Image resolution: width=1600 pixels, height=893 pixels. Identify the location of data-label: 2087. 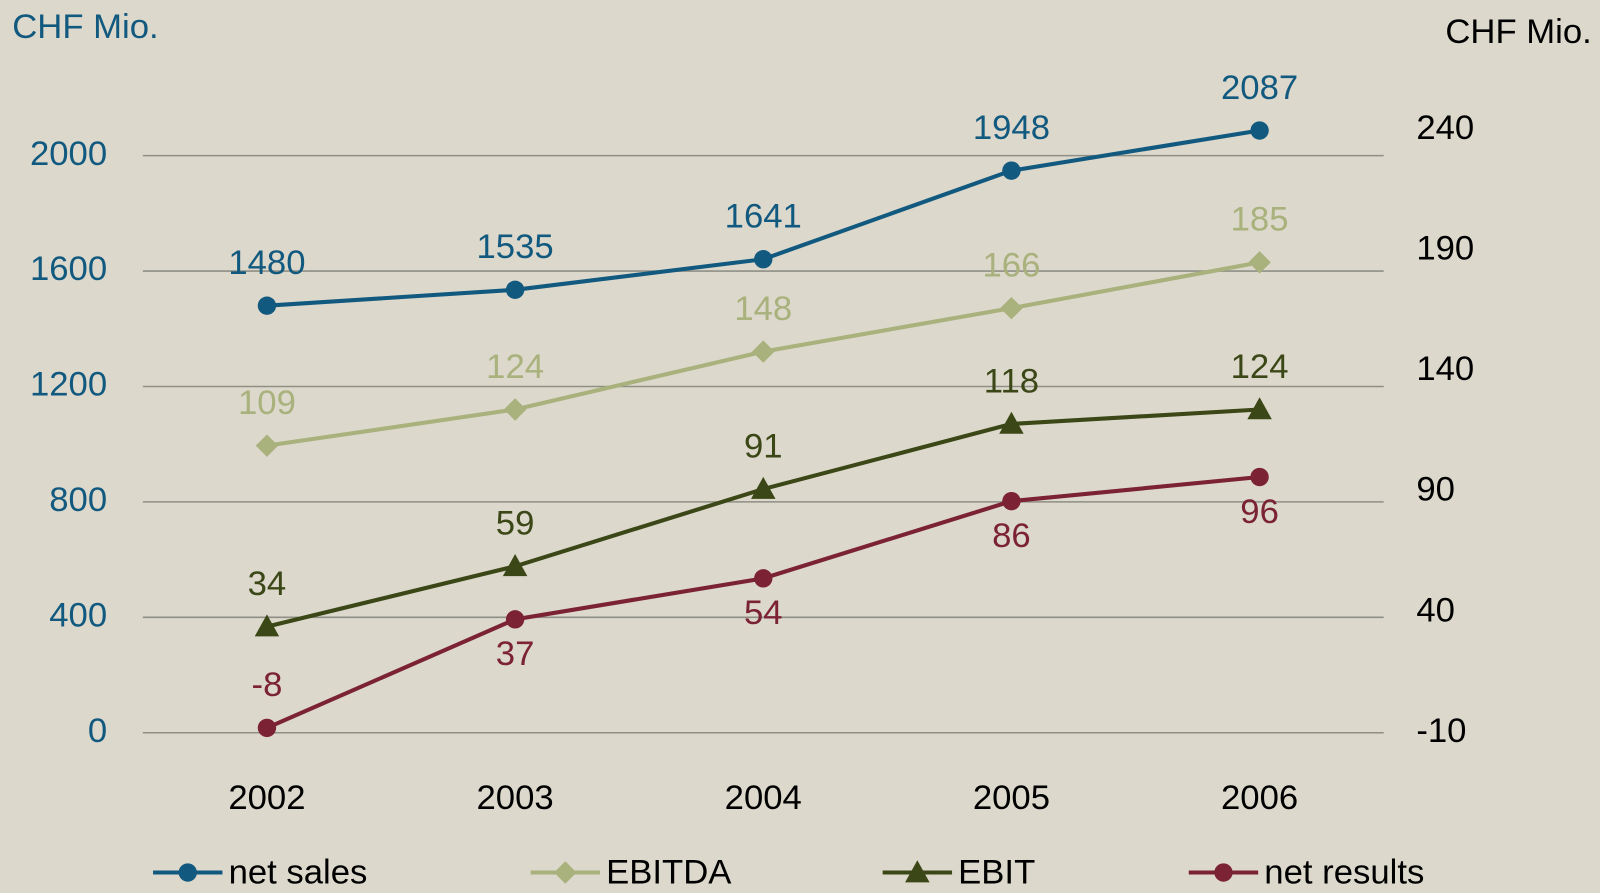
(1259, 88).